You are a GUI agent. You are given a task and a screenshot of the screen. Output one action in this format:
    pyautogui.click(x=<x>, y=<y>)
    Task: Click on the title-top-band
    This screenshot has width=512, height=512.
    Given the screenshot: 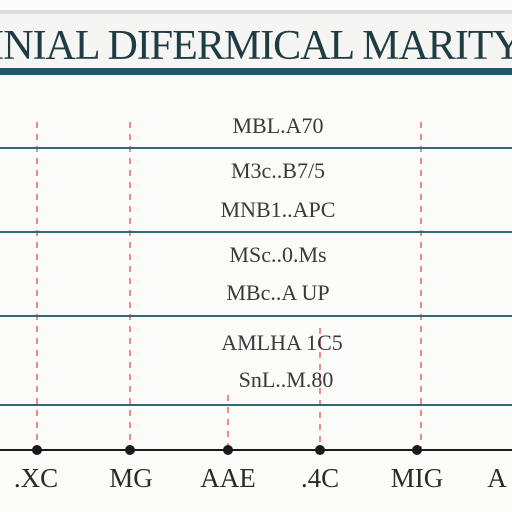 What is the action you would take?
    pyautogui.click(x=256, y=12)
    